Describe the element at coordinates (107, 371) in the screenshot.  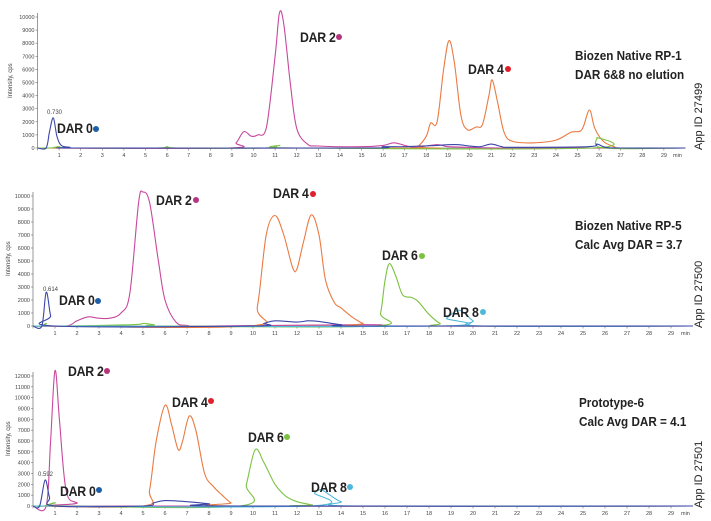
I see `dar2-dot` at that location.